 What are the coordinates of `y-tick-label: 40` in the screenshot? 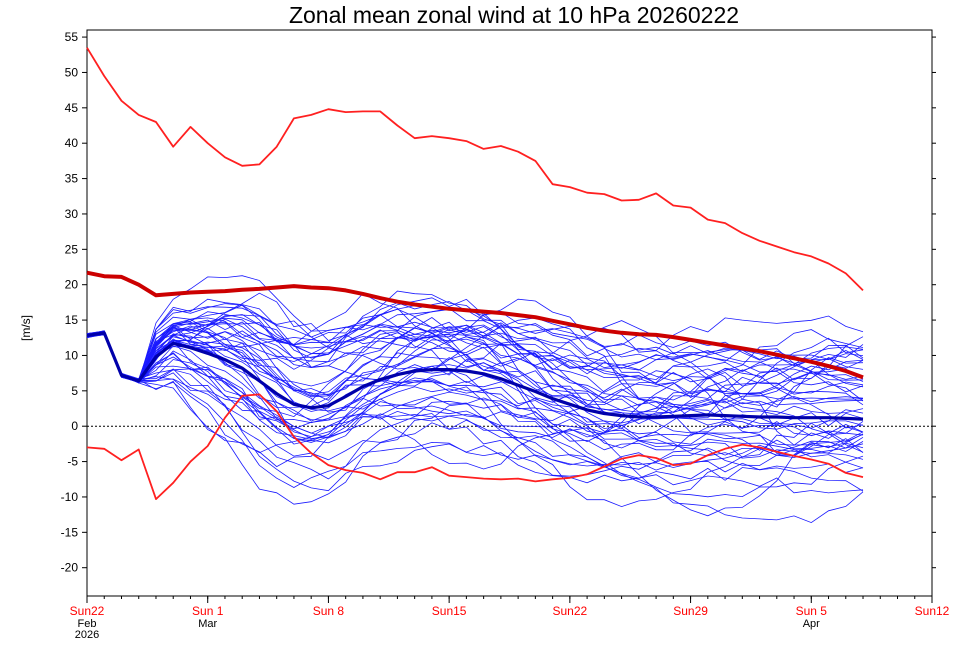 It's located at (72, 143).